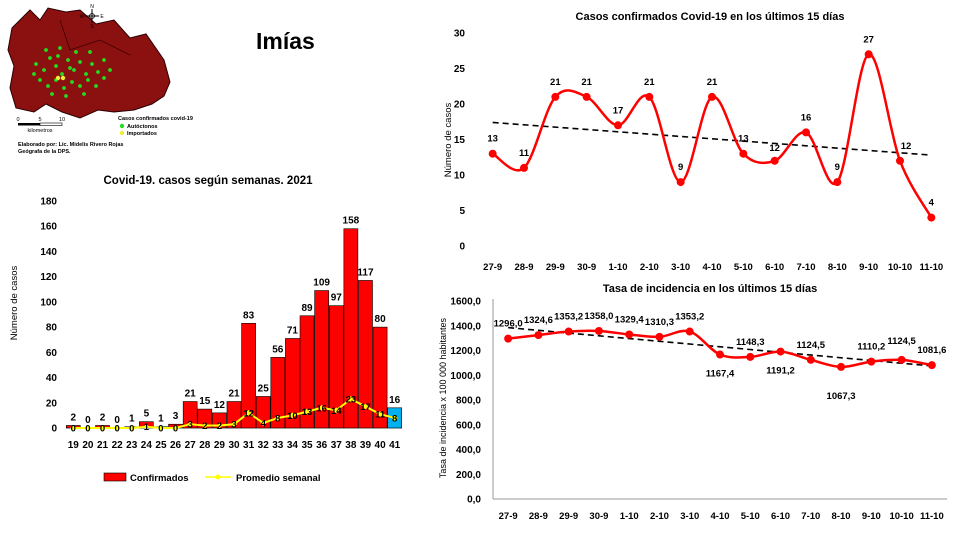 This screenshot has width=962, height=542. Describe the element at coordinates (366, 445) in the screenshot. I see `chart1-xtick: 39` at that location.